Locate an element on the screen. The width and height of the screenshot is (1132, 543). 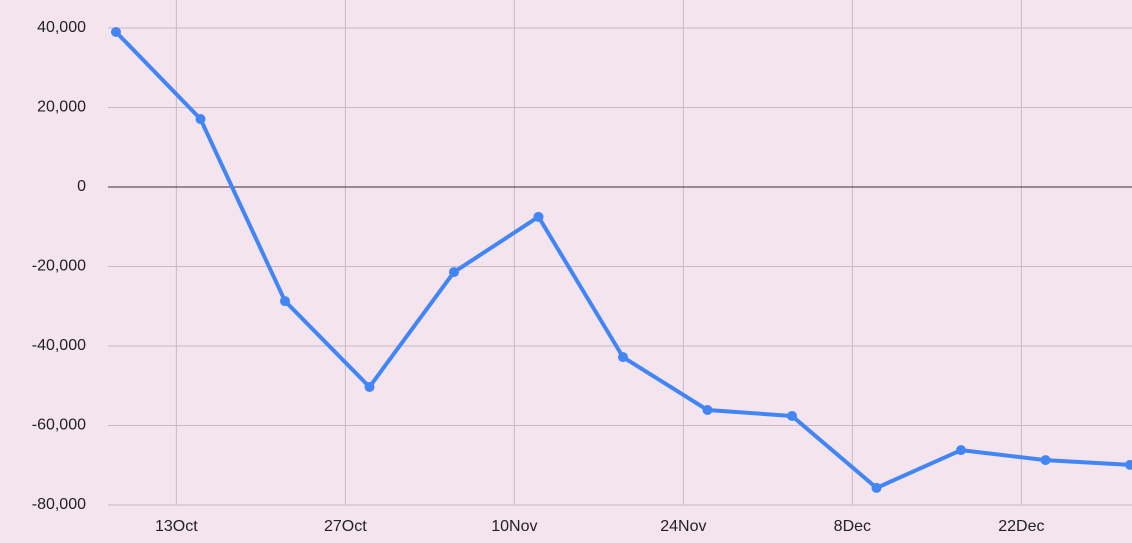
y-tick-label: -40,000 is located at coordinates (59, 345).